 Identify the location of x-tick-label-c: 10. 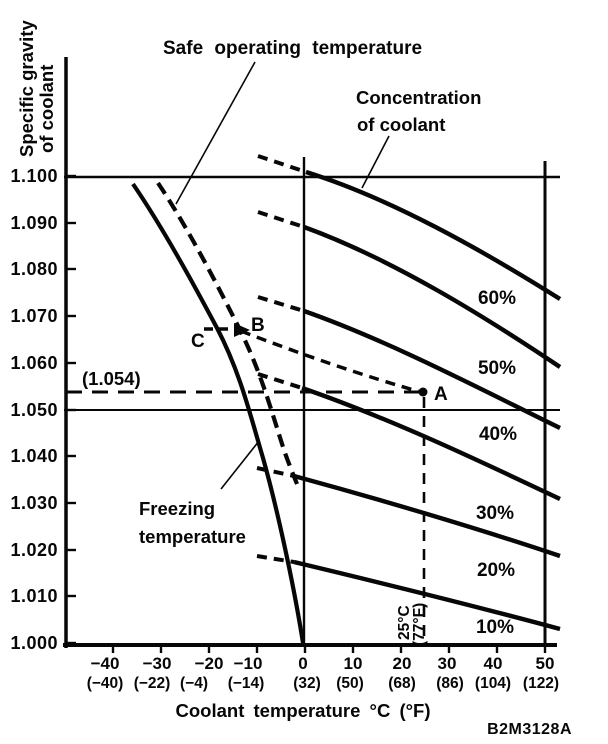
(353, 663).